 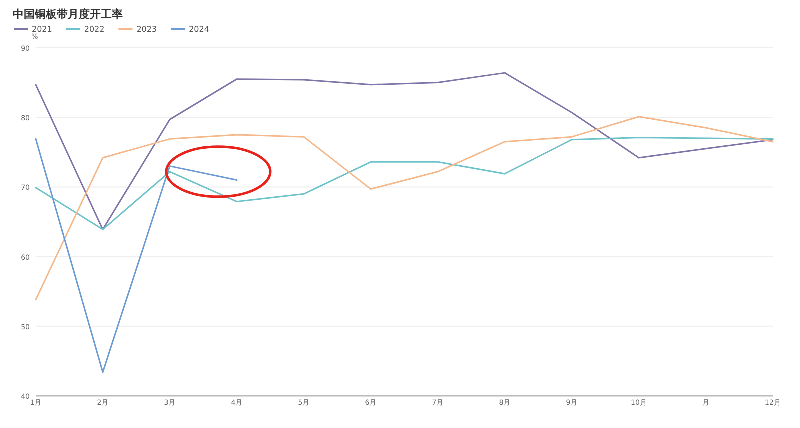 I want to click on legend-label: 2022, so click(x=94, y=29).